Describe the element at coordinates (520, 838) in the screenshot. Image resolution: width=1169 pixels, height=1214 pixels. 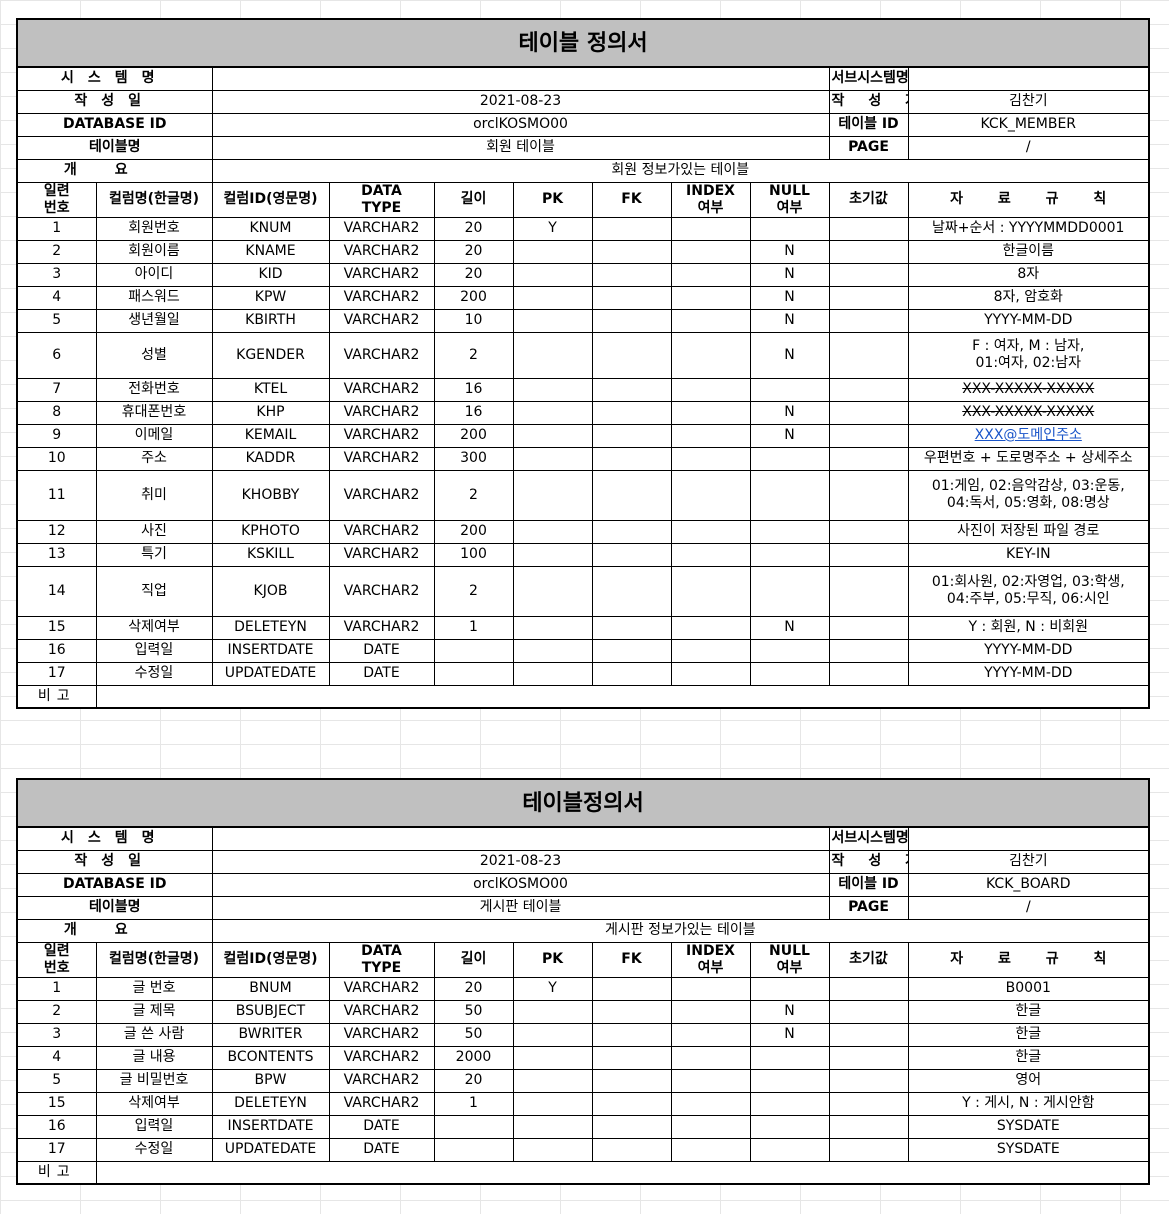
I see `system-row-value` at that location.